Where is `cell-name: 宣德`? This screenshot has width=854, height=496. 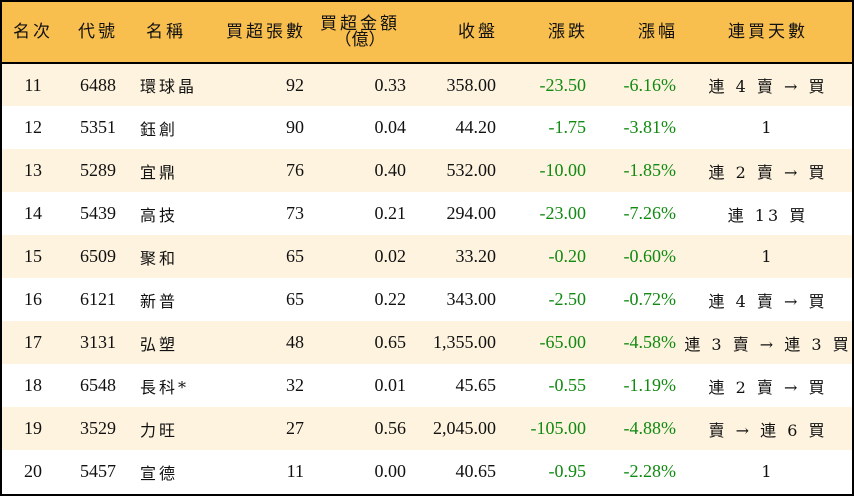
cell-name: 宣德 is located at coordinates (159, 473).